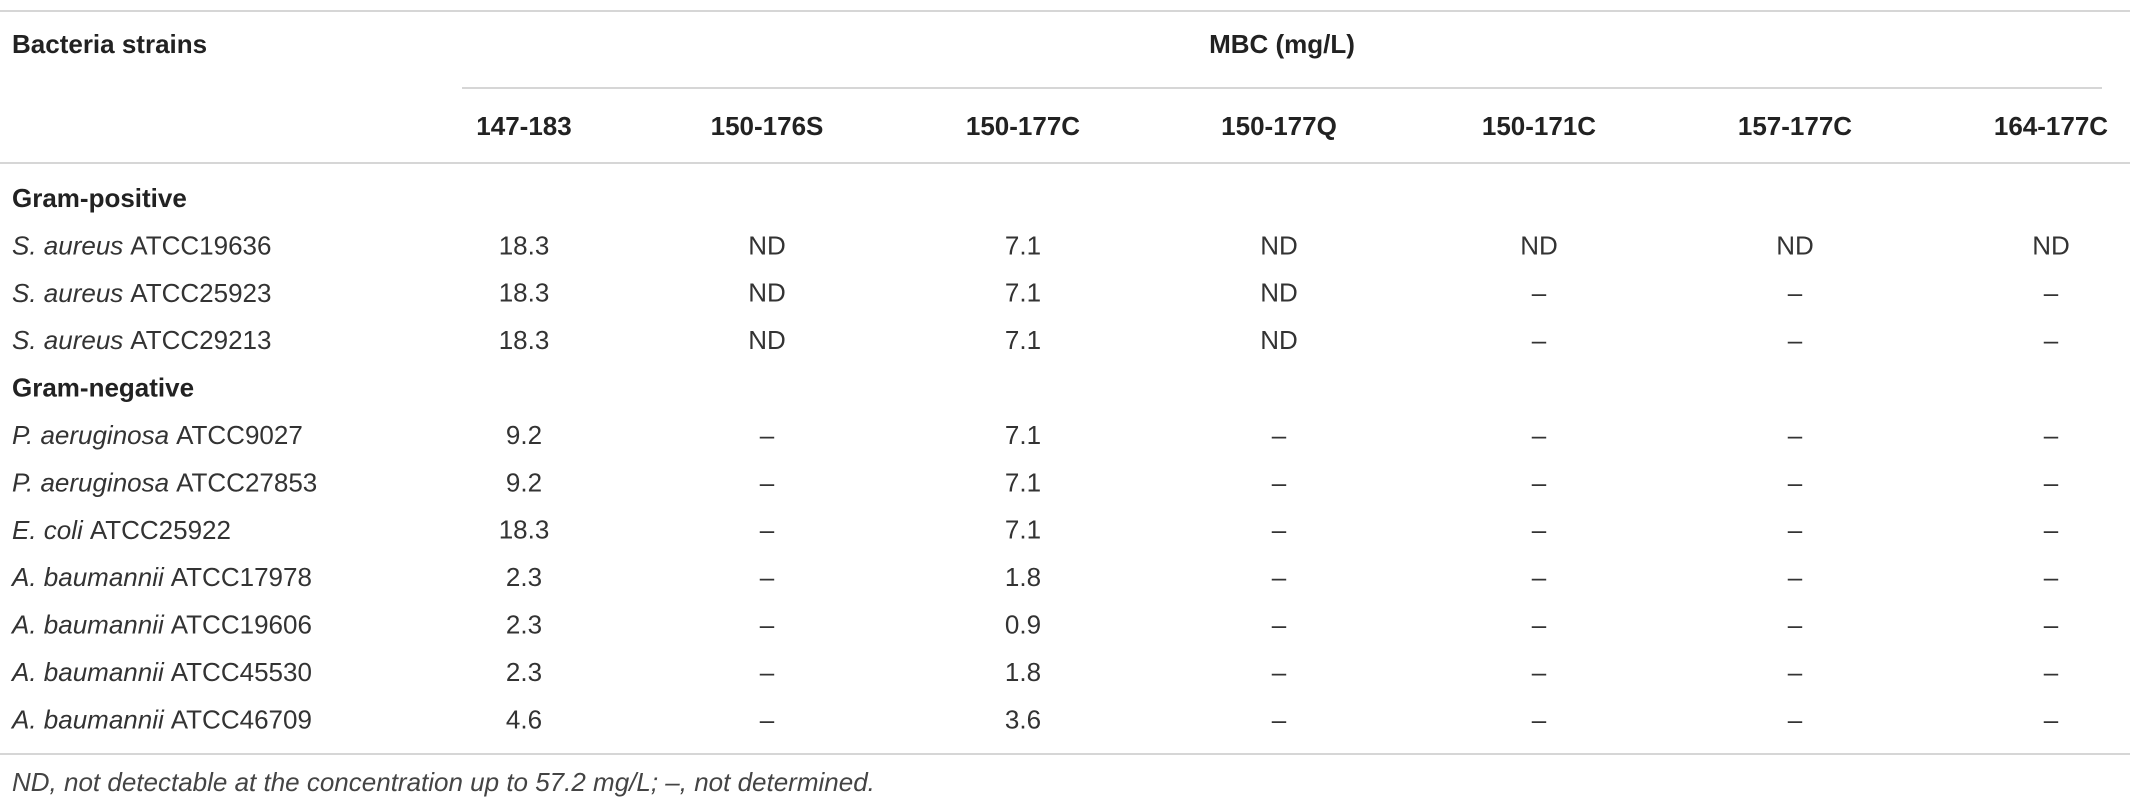 This screenshot has width=2130, height=810. I want to click on strain: ATCC45530, so click(241, 672).